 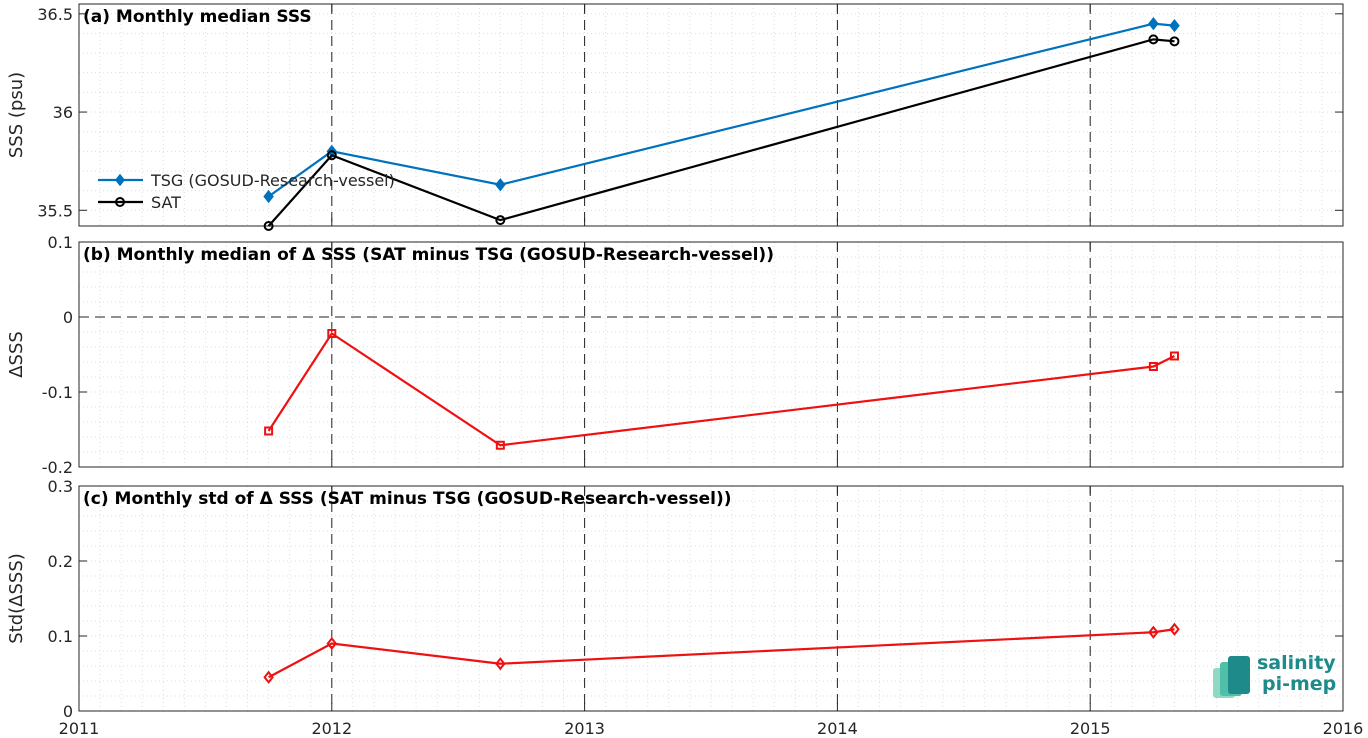 I want to click on y-tick-label: -0.2, so click(x=57, y=467).